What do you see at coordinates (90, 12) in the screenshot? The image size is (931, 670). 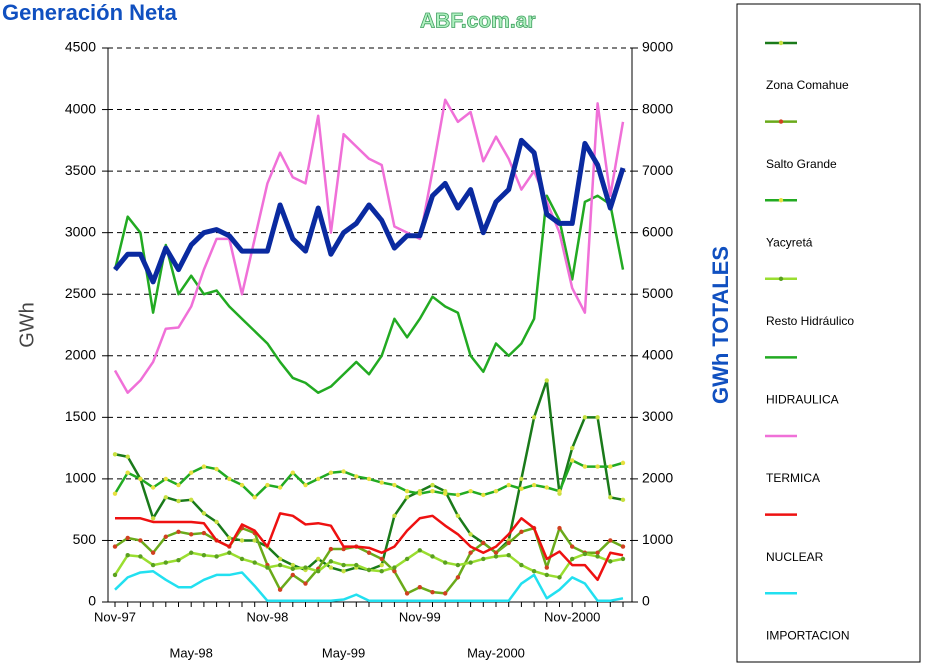 I see `chart-title: Generación Neta` at bounding box center [90, 12].